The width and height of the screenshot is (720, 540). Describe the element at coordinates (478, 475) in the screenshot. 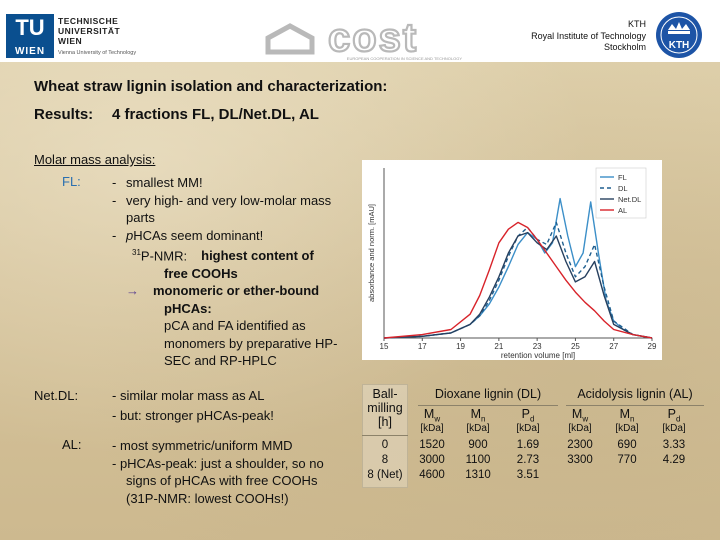

I see `table-cell: 1310` at that location.